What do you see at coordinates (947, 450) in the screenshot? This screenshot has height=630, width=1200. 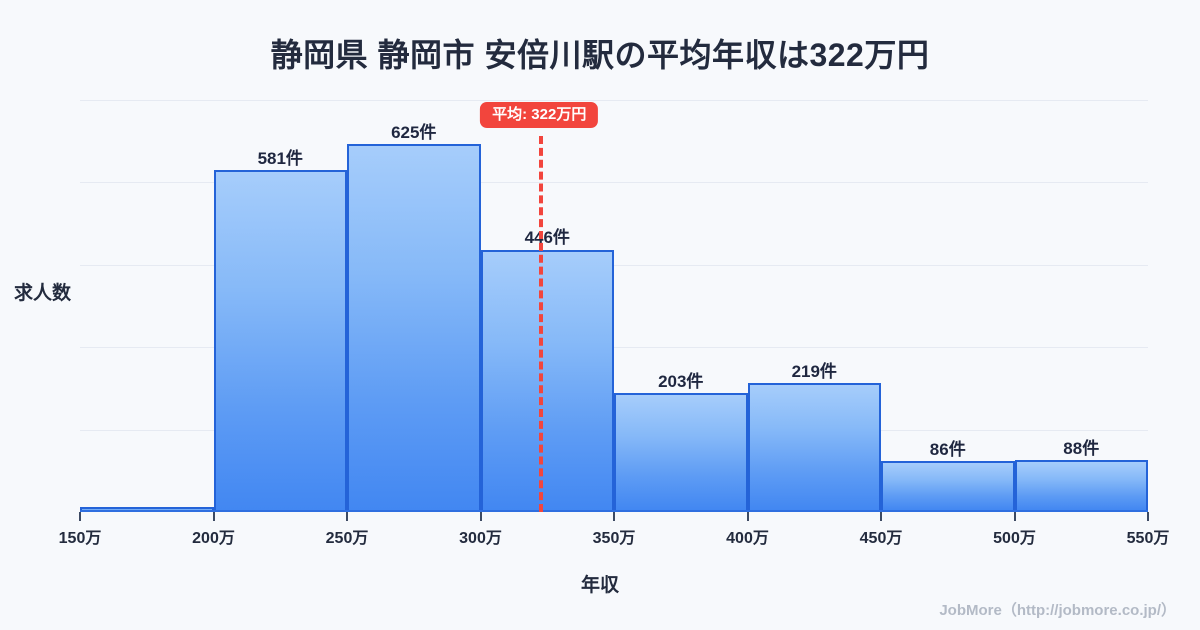 I see `bar-value-label: 86件` at bounding box center [947, 450].